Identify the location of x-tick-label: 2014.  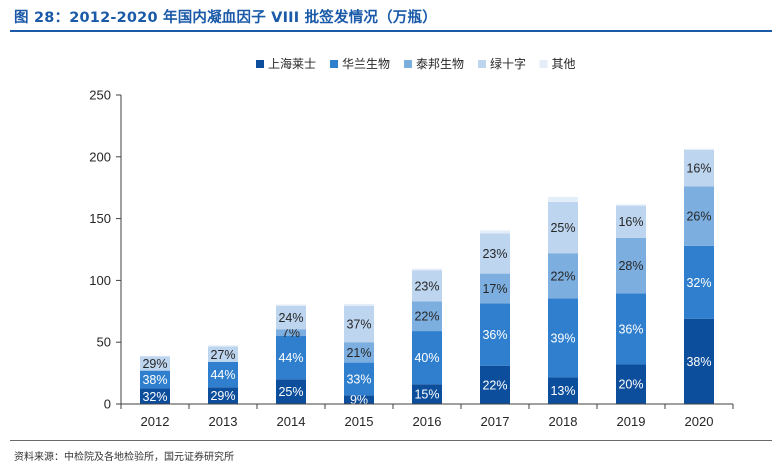
(291, 421).